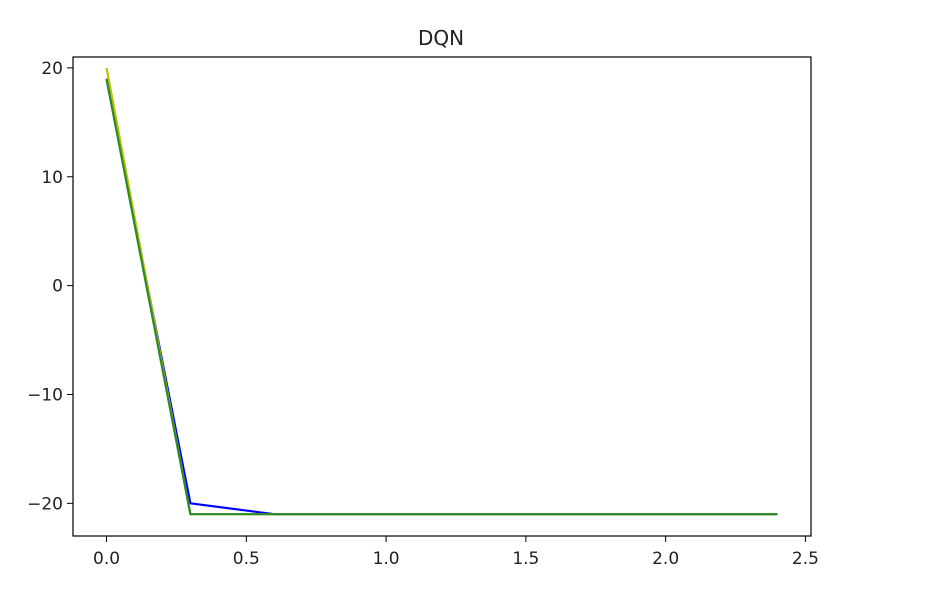 This screenshot has height=590, width=928. What do you see at coordinates (441, 38) in the screenshot?
I see `chart-title: DQN` at bounding box center [441, 38].